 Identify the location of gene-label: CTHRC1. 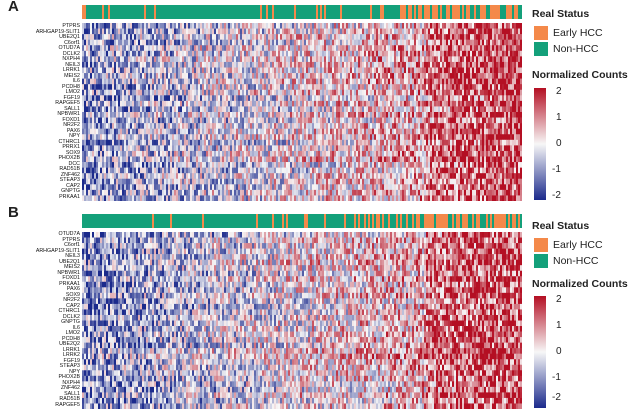
(69, 141).